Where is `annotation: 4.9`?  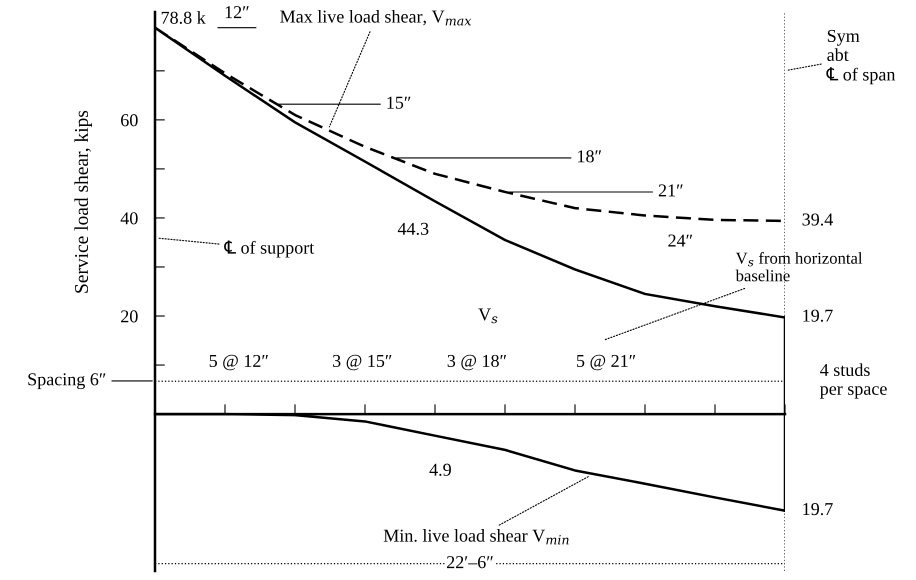 annotation: 4.9 is located at coordinates (440, 470).